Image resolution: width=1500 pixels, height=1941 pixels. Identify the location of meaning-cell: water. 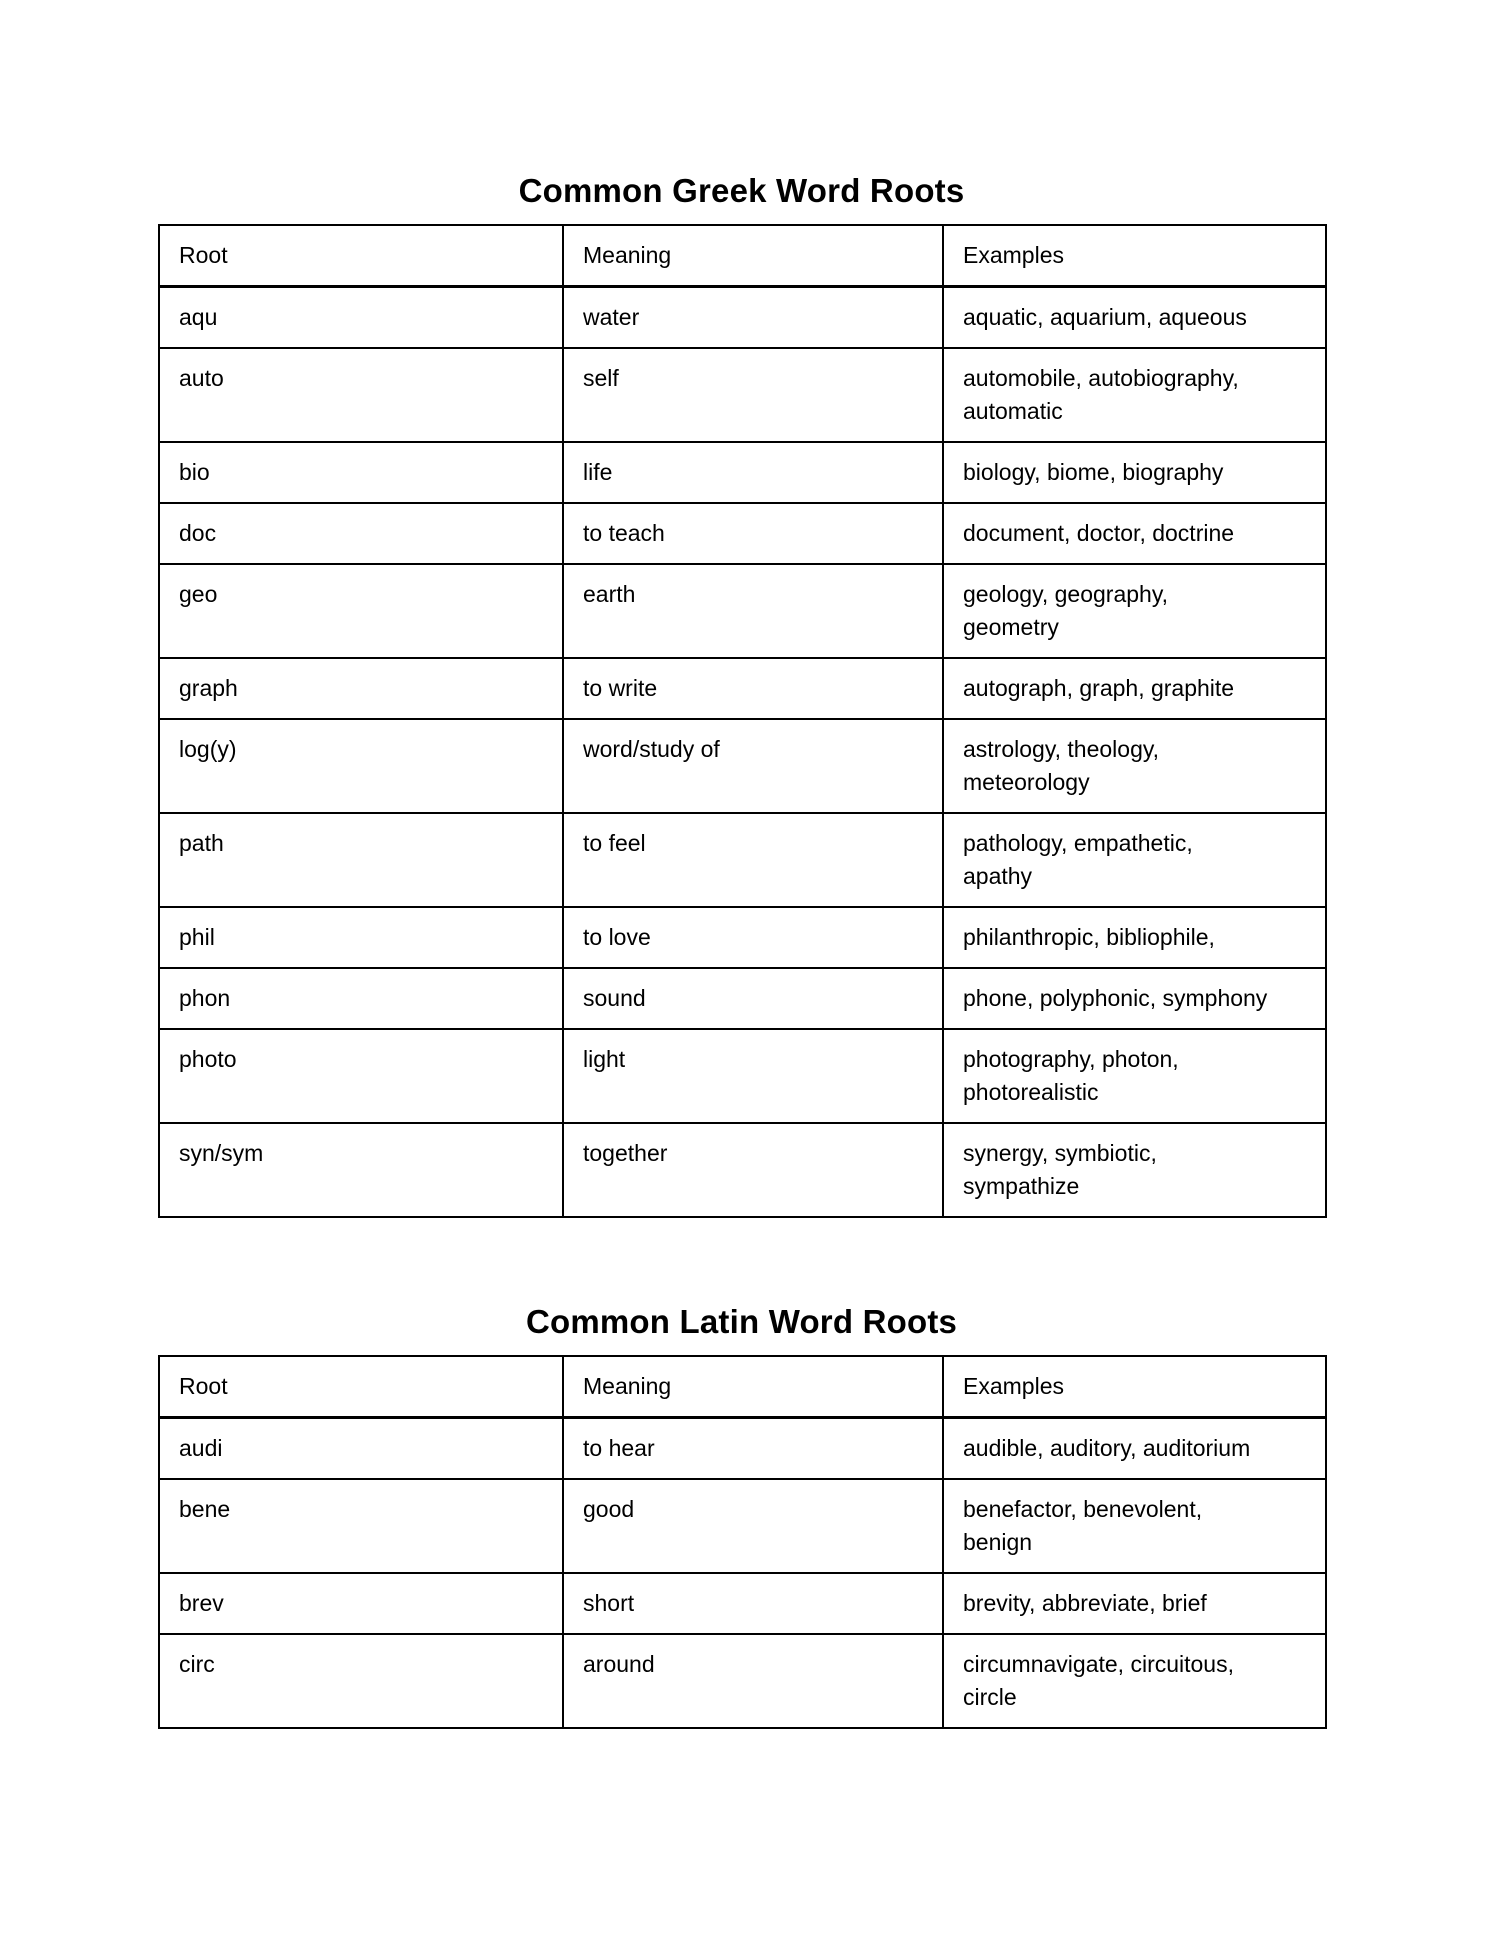
(753, 317).